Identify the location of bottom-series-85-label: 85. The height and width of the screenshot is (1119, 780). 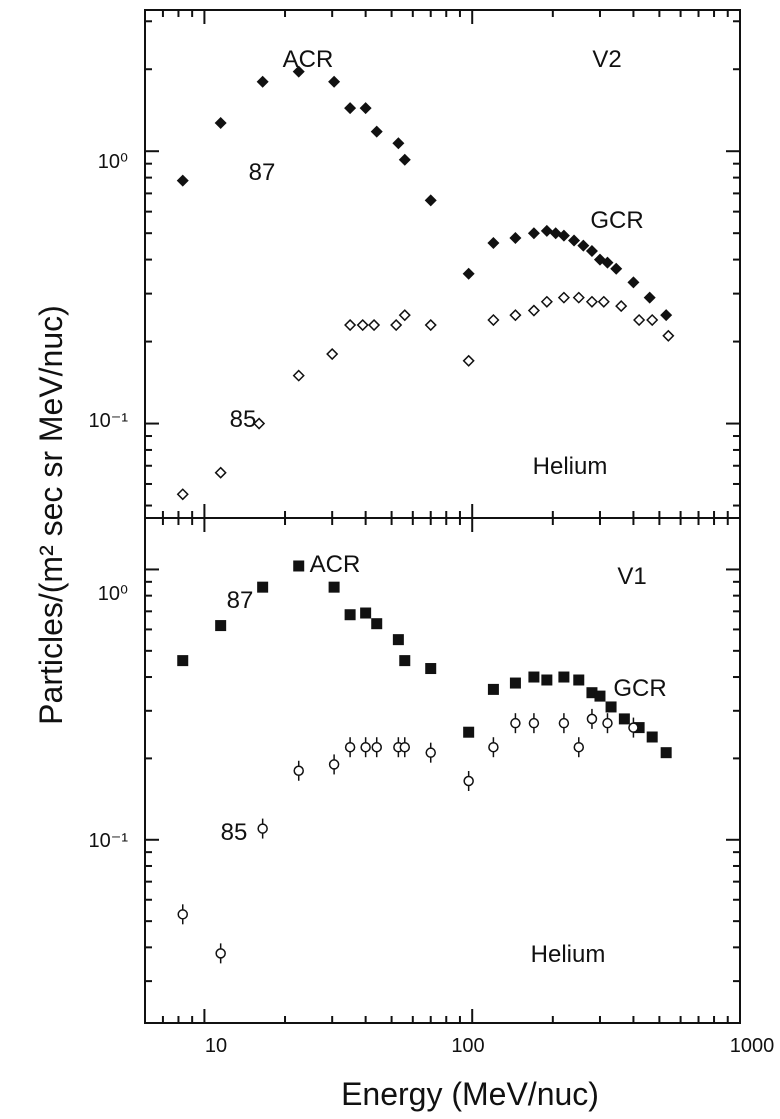
(234, 832).